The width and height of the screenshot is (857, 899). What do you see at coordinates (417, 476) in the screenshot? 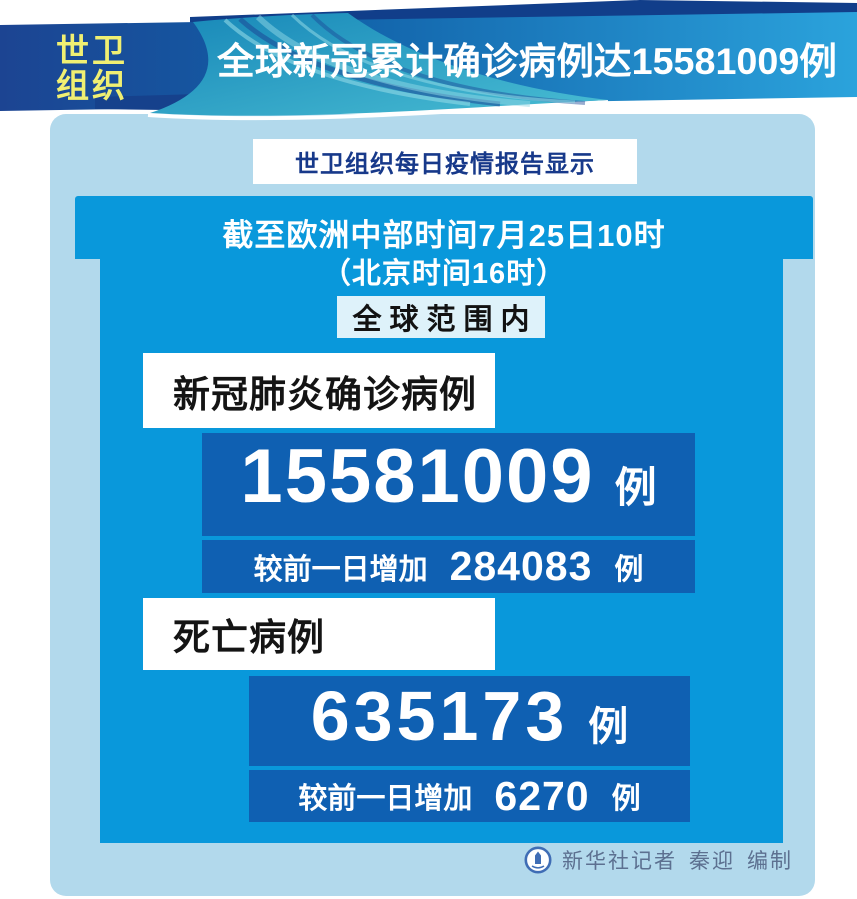
I see `confirmed-cases-value: 15581009` at bounding box center [417, 476].